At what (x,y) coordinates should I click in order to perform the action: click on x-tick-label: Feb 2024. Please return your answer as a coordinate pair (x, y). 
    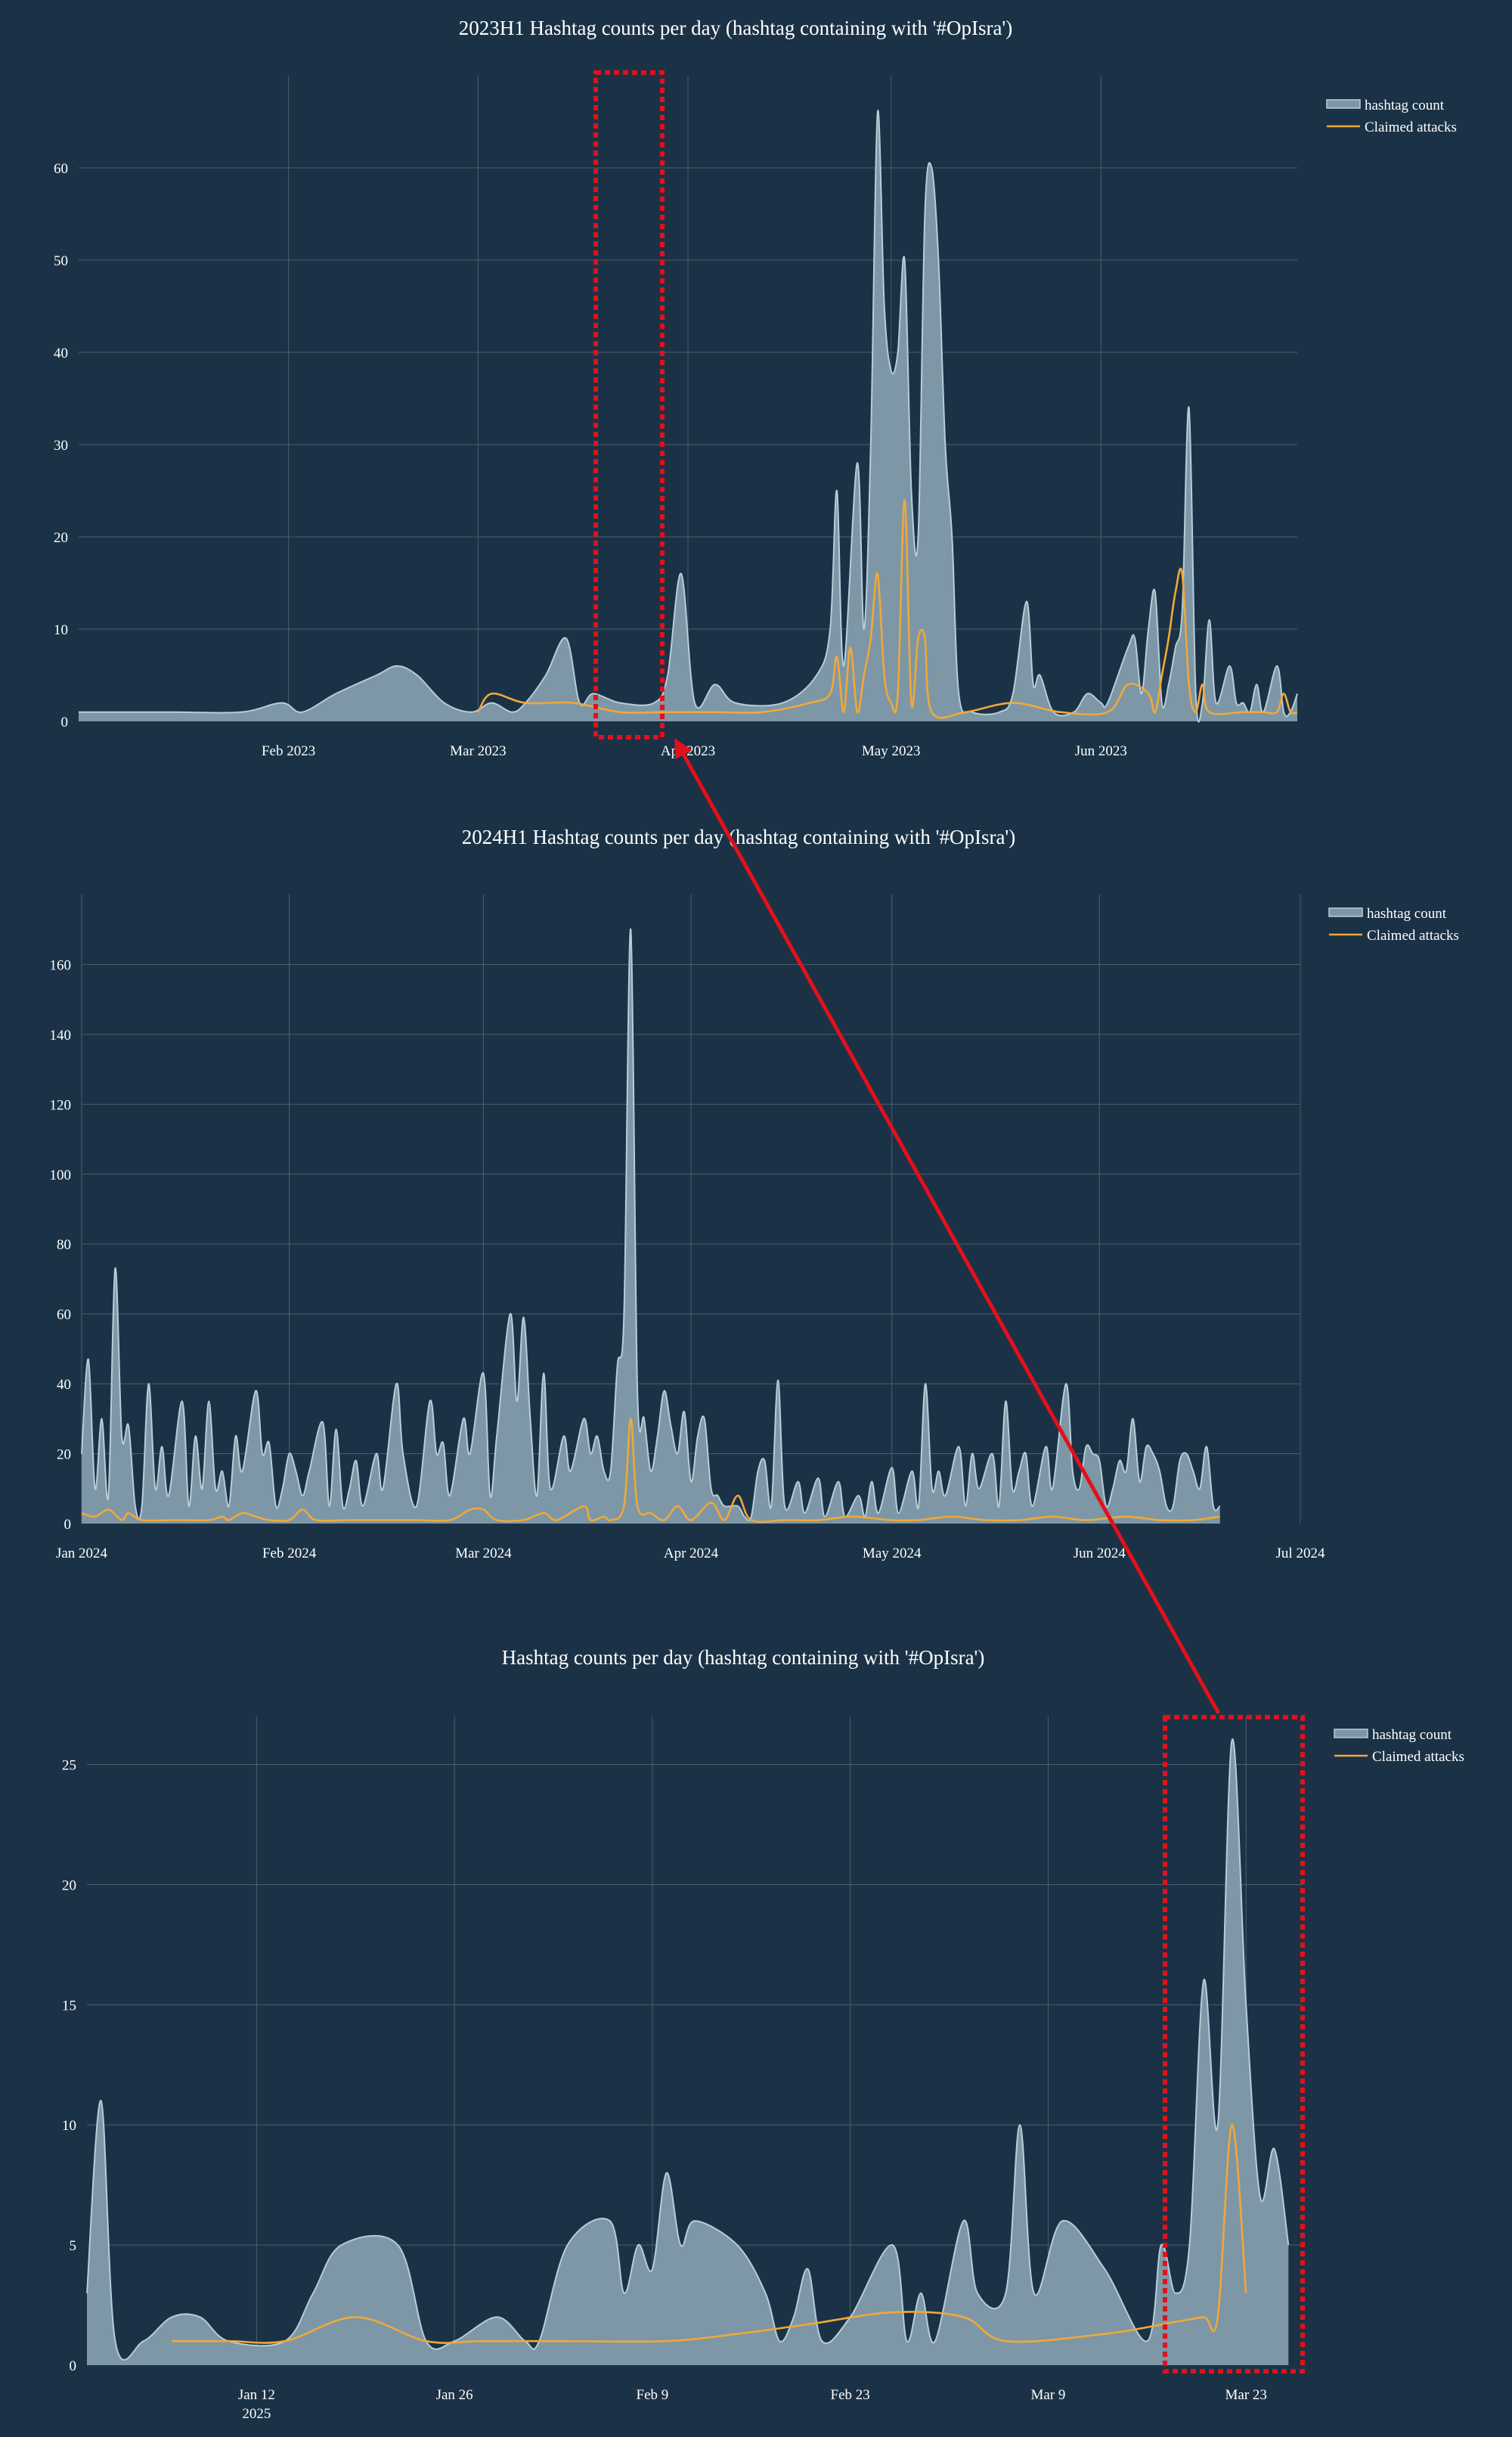
    Looking at the image, I should click on (289, 1553).